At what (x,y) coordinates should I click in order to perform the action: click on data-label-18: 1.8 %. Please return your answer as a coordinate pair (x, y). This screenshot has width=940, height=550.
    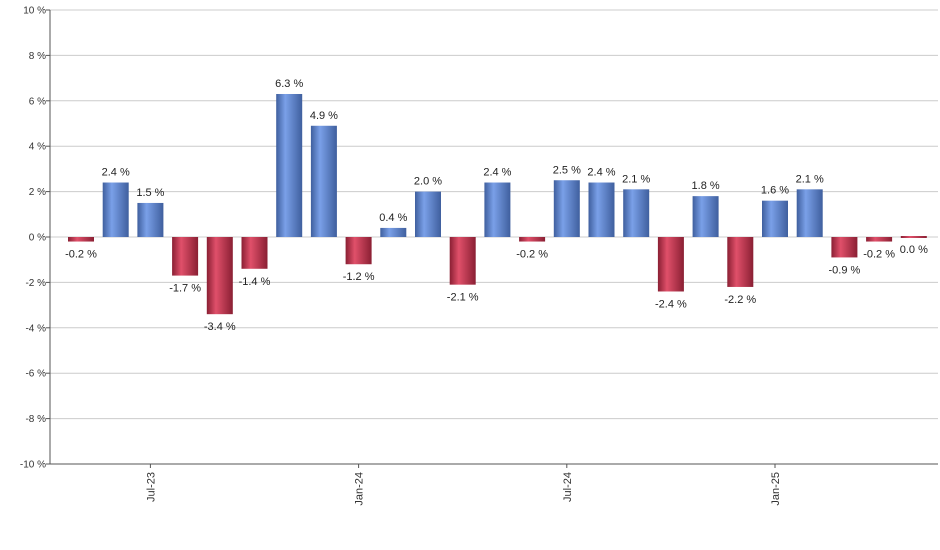
    Looking at the image, I should click on (706, 186).